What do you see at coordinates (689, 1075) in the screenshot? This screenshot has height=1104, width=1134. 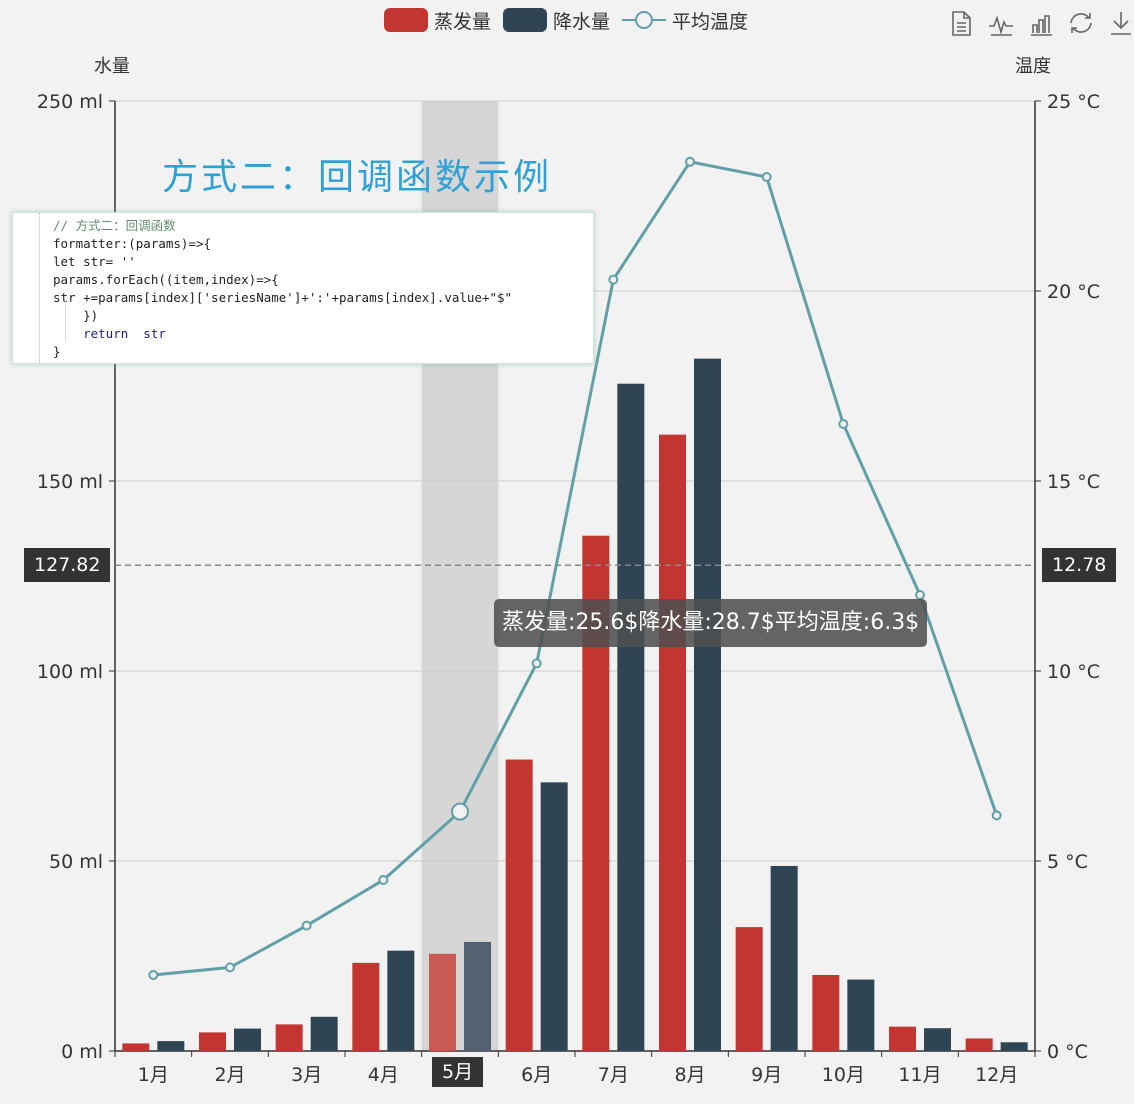 I see `x-axis-tick-label: 8月` at bounding box center [689, 1075].